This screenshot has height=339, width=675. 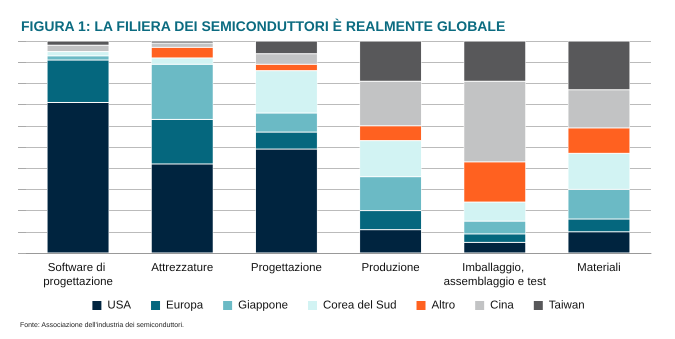 I want to click on x-tick-label: Materiali, so click(x=599, y=268).